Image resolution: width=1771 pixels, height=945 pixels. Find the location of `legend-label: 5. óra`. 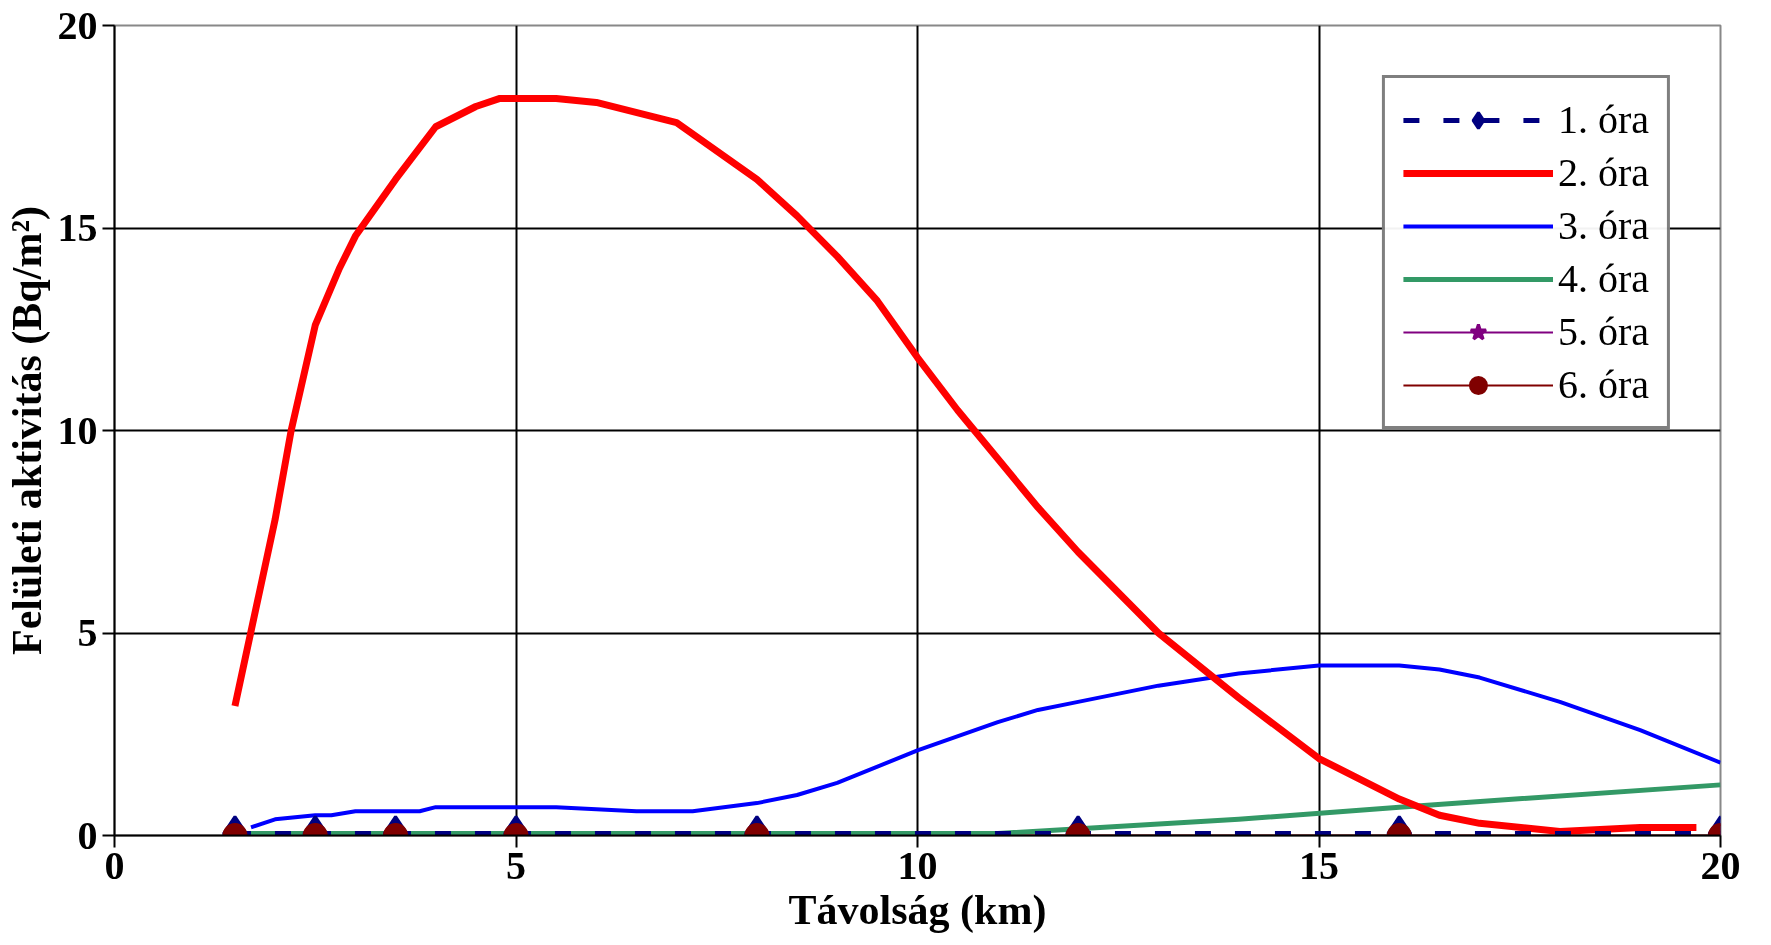

legend-label: 5. óra is located at coordinates (1603, 331).